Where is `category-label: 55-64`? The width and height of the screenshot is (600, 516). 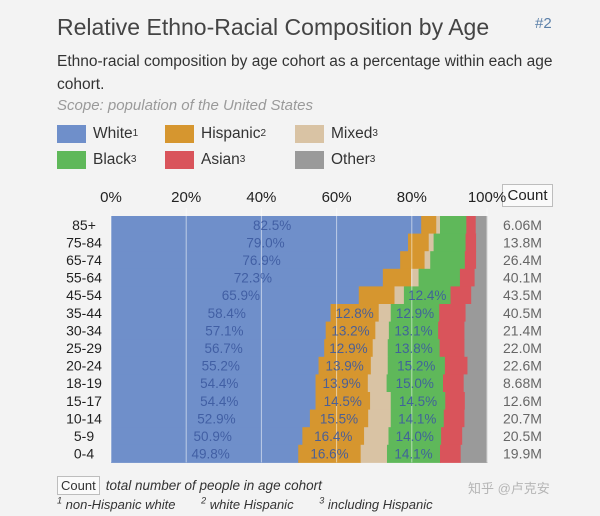 category-label: 55-64 is located at coordinates (84, 278).